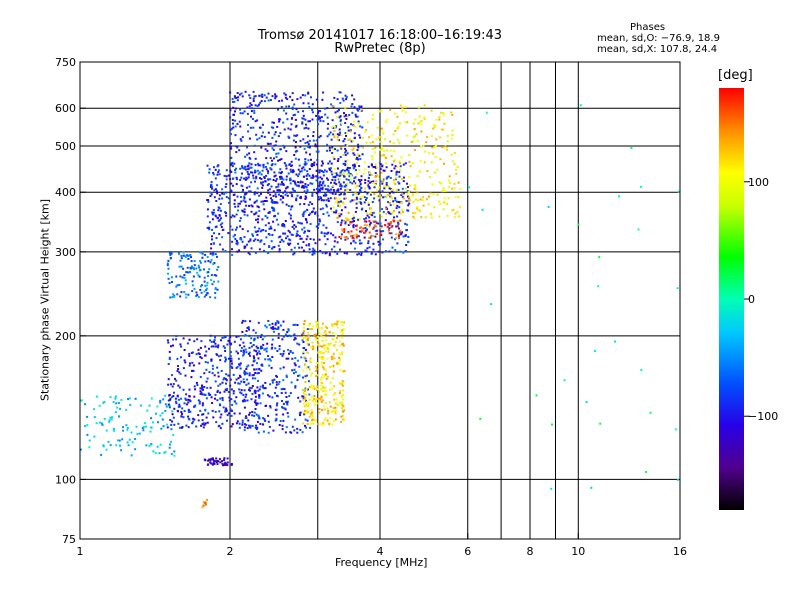 This screenshot has height=600, width=800. Describe the element at coordinates (657, 49) in the screenshot. I see `stats-x-mode: mean, sd,X: 107.8, 24.4` at that location.